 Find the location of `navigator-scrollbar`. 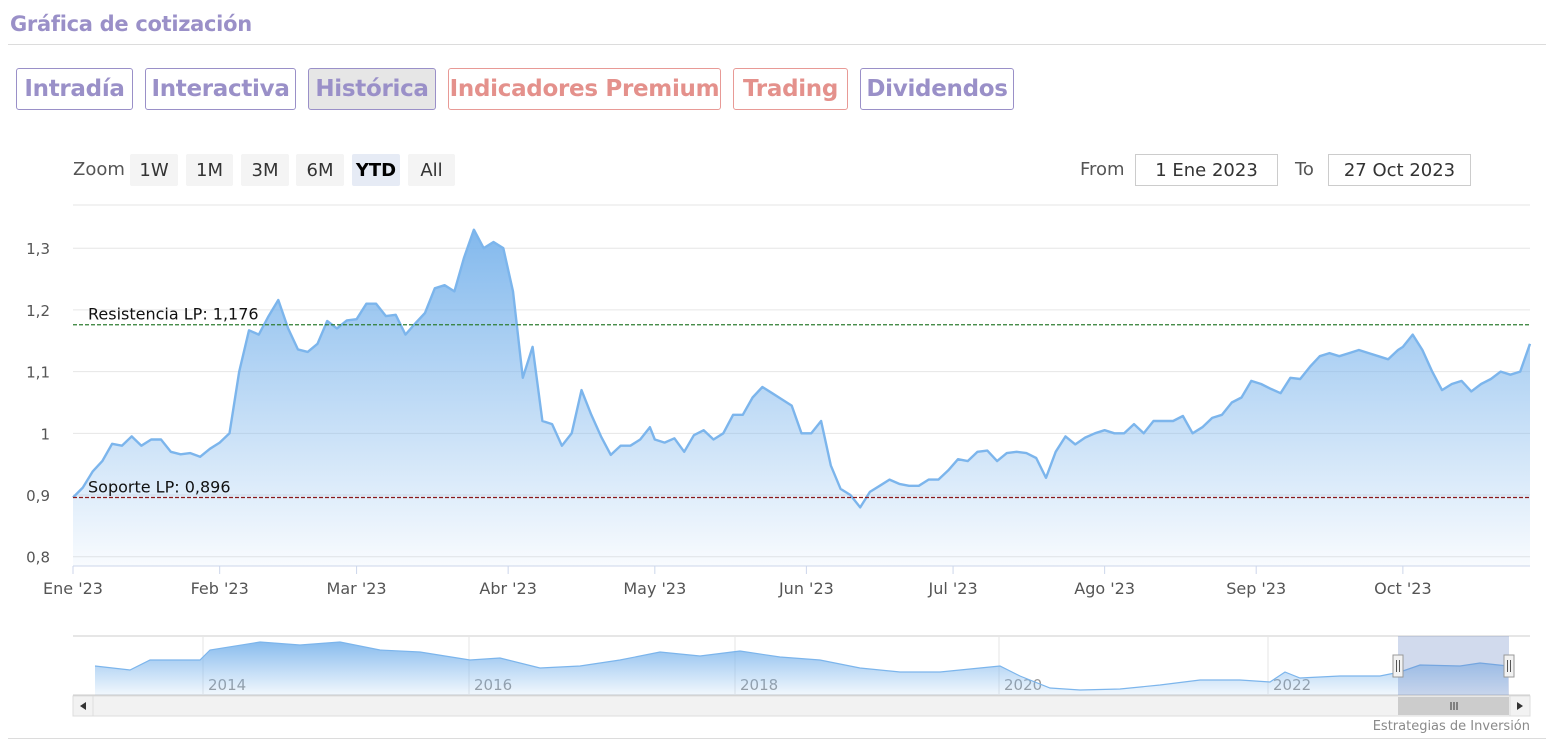

navigator-scrollbar is located at coordinates (801, 706).